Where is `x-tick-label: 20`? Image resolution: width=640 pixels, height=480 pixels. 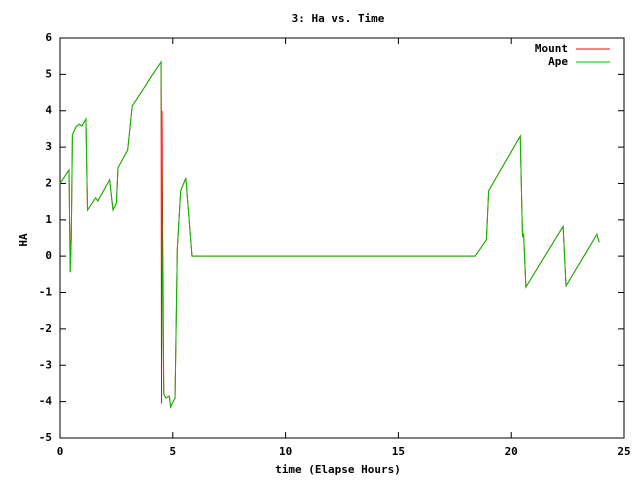 x-tick-label: 20 is located at coordinates (511, 451).